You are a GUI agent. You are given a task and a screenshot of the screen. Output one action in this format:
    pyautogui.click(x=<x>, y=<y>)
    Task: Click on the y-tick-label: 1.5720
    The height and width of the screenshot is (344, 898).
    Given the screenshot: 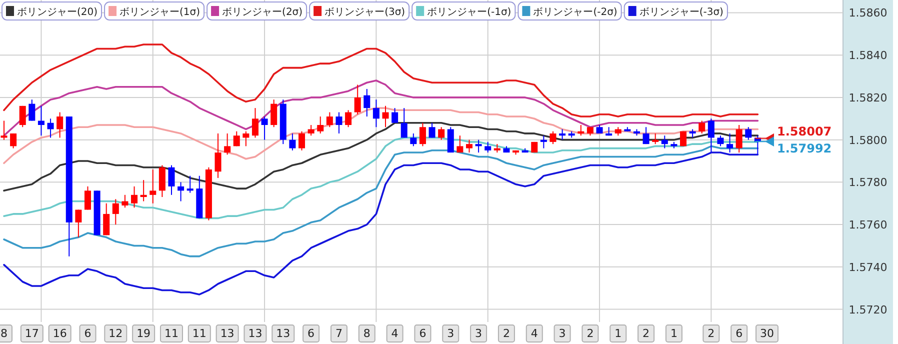 What is the action you would take?
    pyautogui.click(x=868, y=309)
    